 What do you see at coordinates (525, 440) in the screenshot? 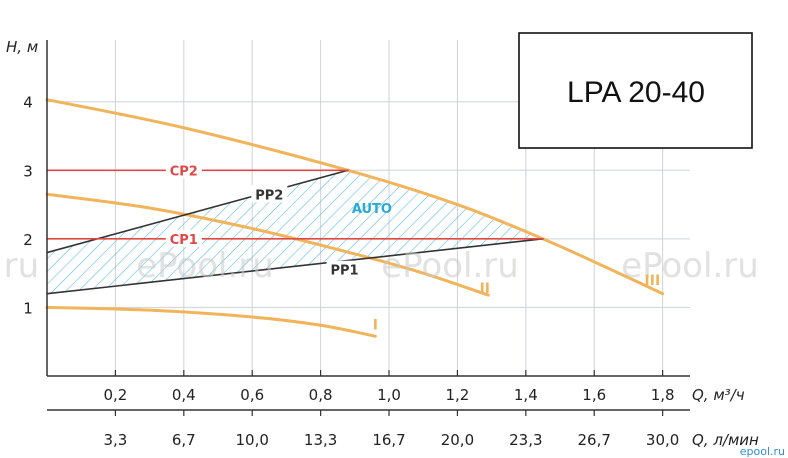
I see `x2-tick-label: 23,3` at bounding box center [525, 440].